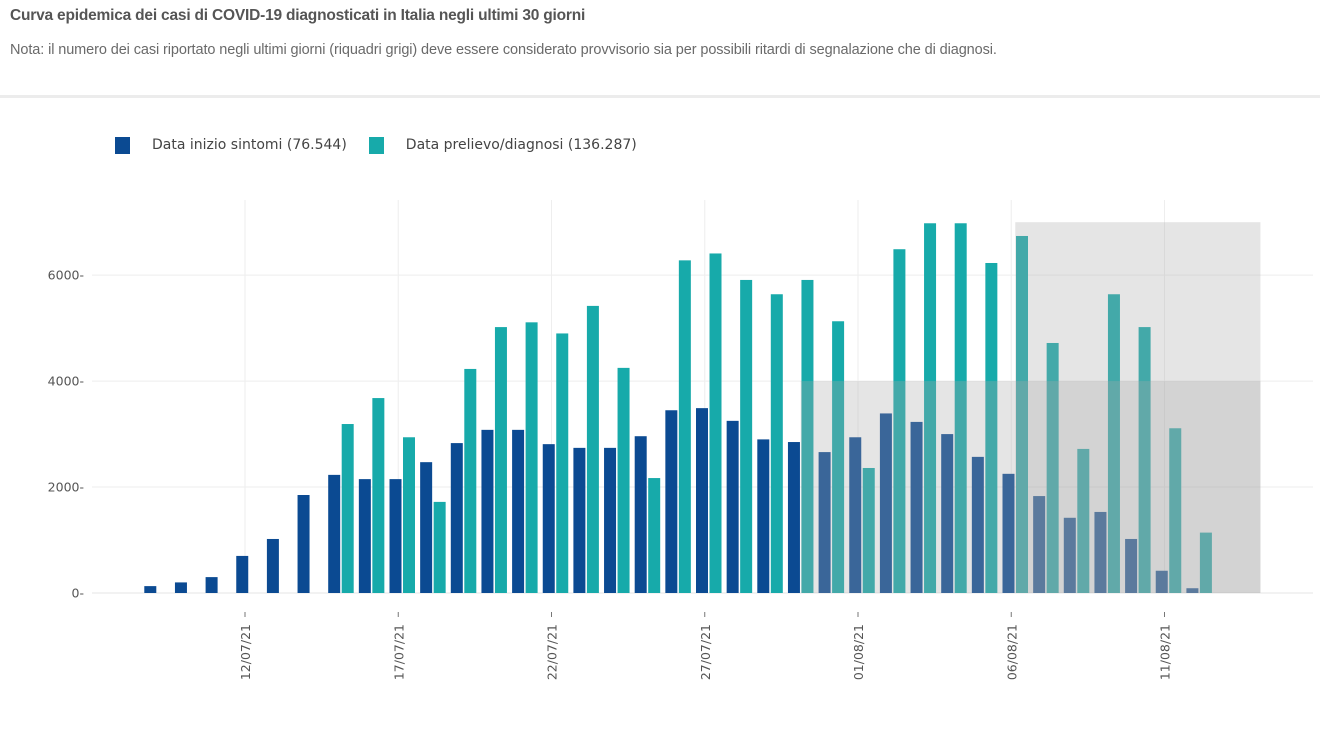 This screenshot has width=1320, height=742. Describe the element at coordinates (249, 145) in the screenshot. I see `legend-label-symptom-onset: Data inizio sintomi (76.544)` at that location.